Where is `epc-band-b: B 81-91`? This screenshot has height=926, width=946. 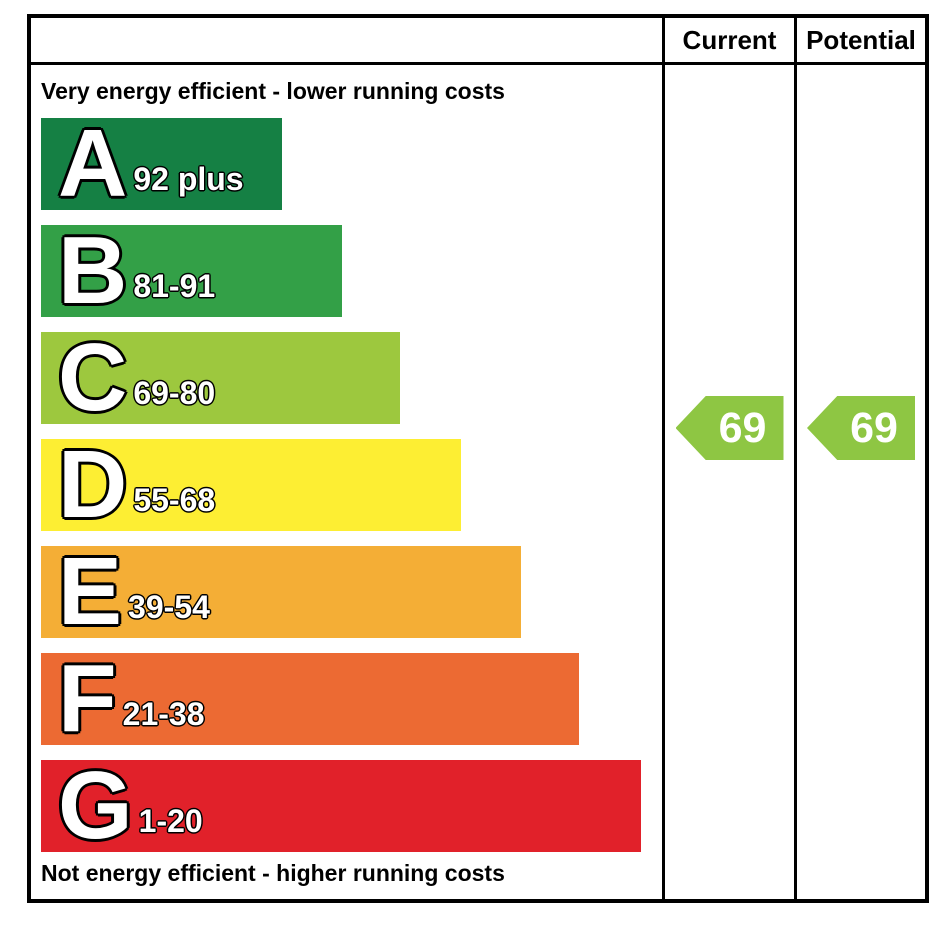
epc-band-b: B 81-91 is located at coordinates (191, 270).